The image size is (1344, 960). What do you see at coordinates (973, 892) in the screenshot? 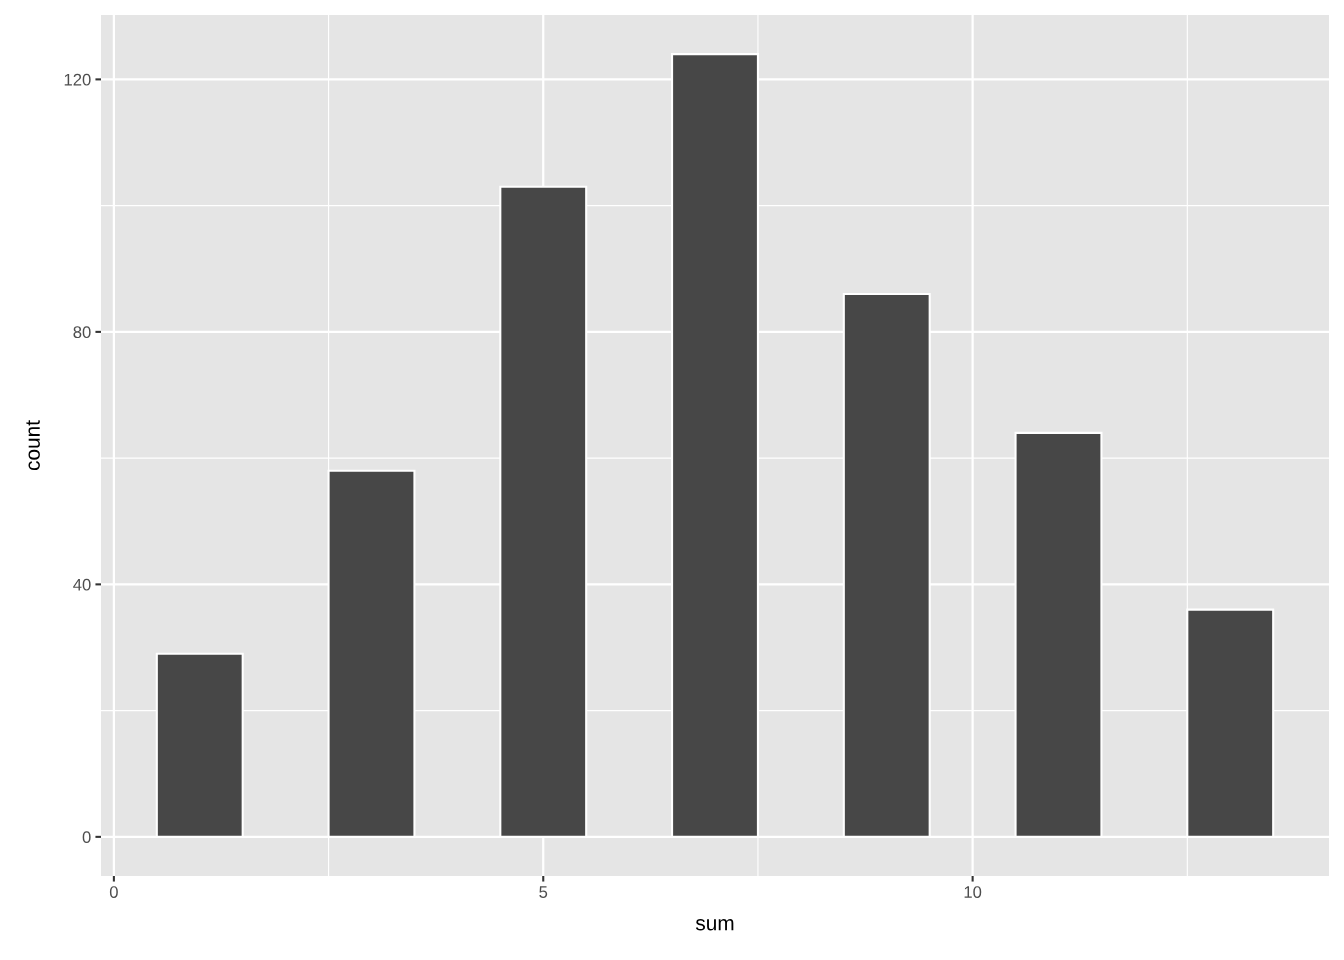
I see `x-tick-label: 10` at bounding box center [973, 892].